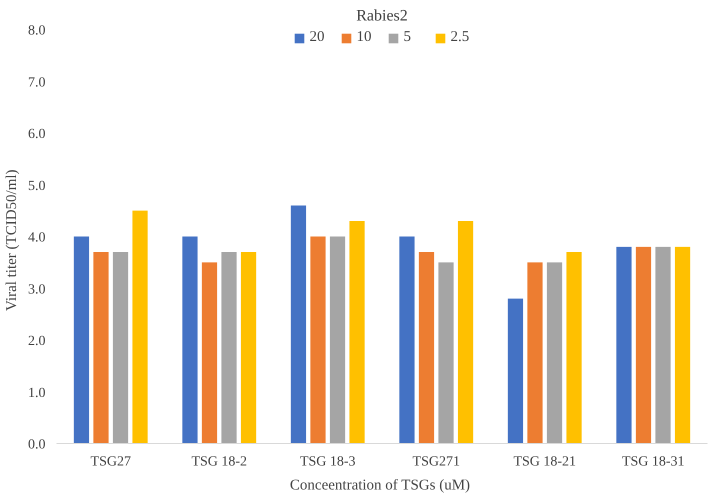 The image size is (712, 496). What do you see at coordinates (544, 462) in the screenshot?
I see `x-tick-label: TSG 18-21` at bounding box center [544, 462].